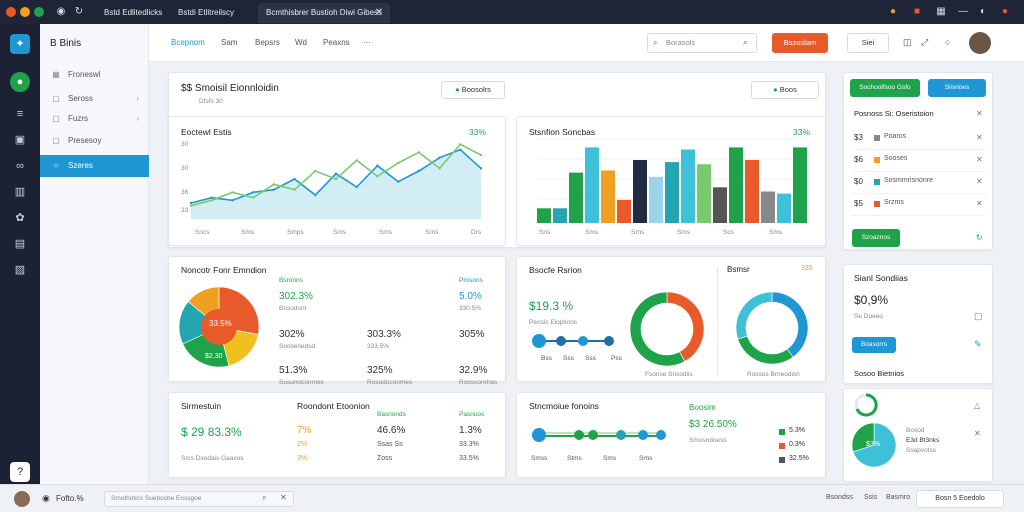 The image size is (1024, 512). What do you see at coordinates (893, 11) in the screenshot?
I see `avatar-icon: ●` at bounding box center [893, 11].